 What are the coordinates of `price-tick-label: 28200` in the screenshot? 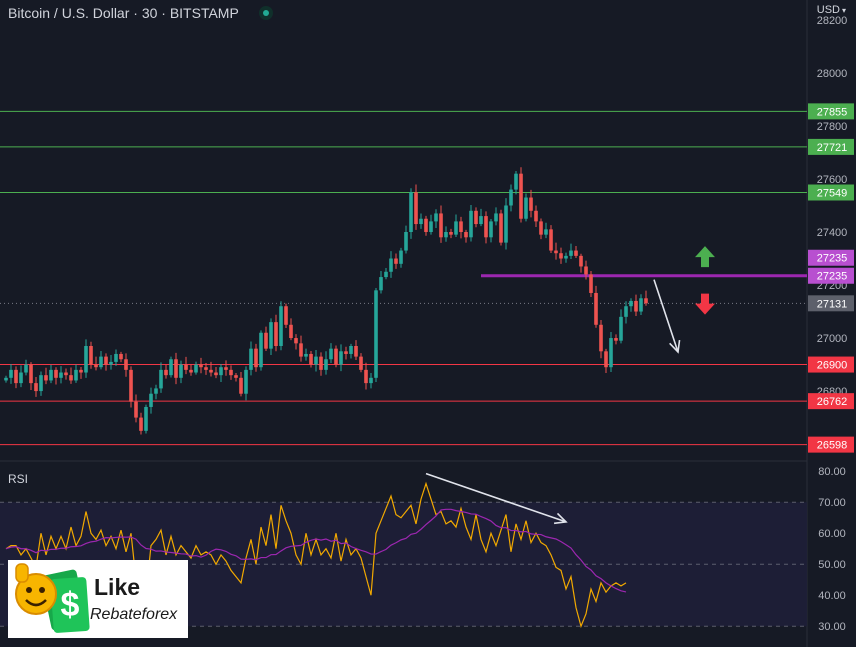 It's located at (832, 21).